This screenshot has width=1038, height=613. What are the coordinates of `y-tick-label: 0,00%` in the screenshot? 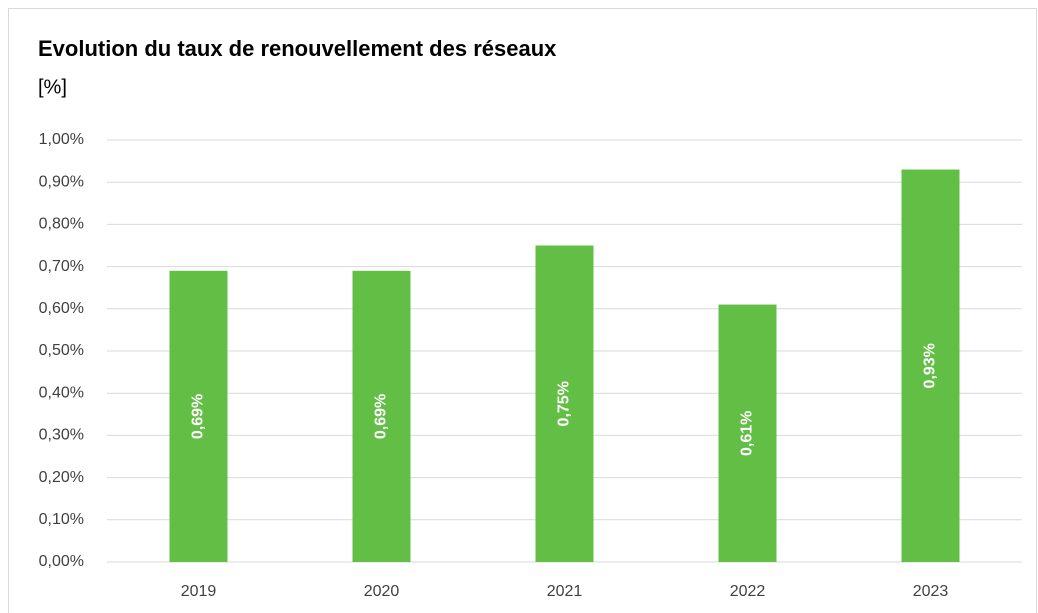 It's located at (61, 561).